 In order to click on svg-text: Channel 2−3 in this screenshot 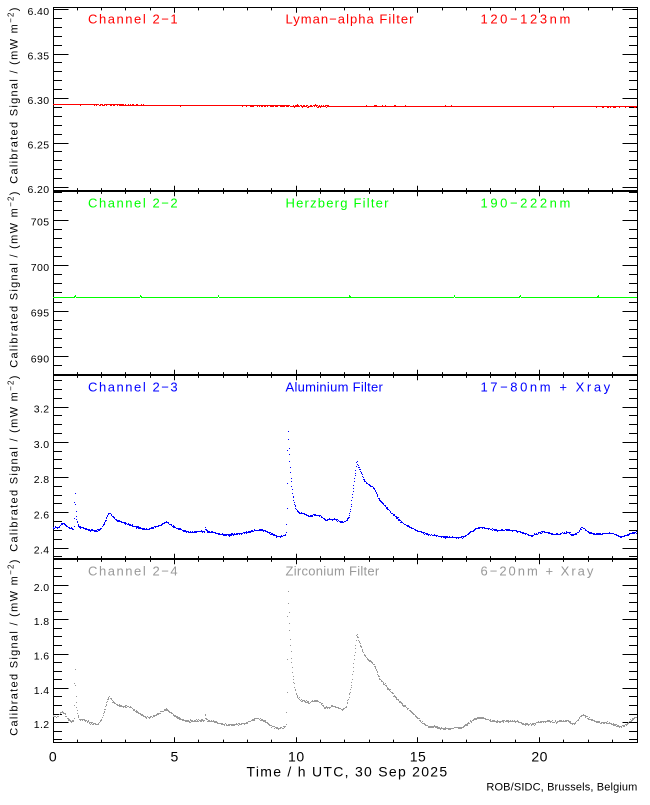, I will do `click(133, 387)`.